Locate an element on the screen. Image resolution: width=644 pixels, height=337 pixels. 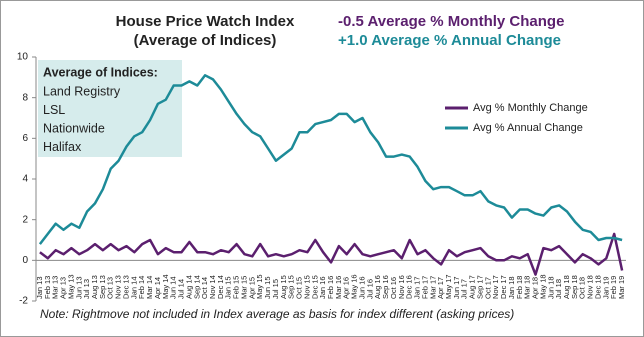
x-tick-label: Mar 15 is located at coordinates (243, 287).